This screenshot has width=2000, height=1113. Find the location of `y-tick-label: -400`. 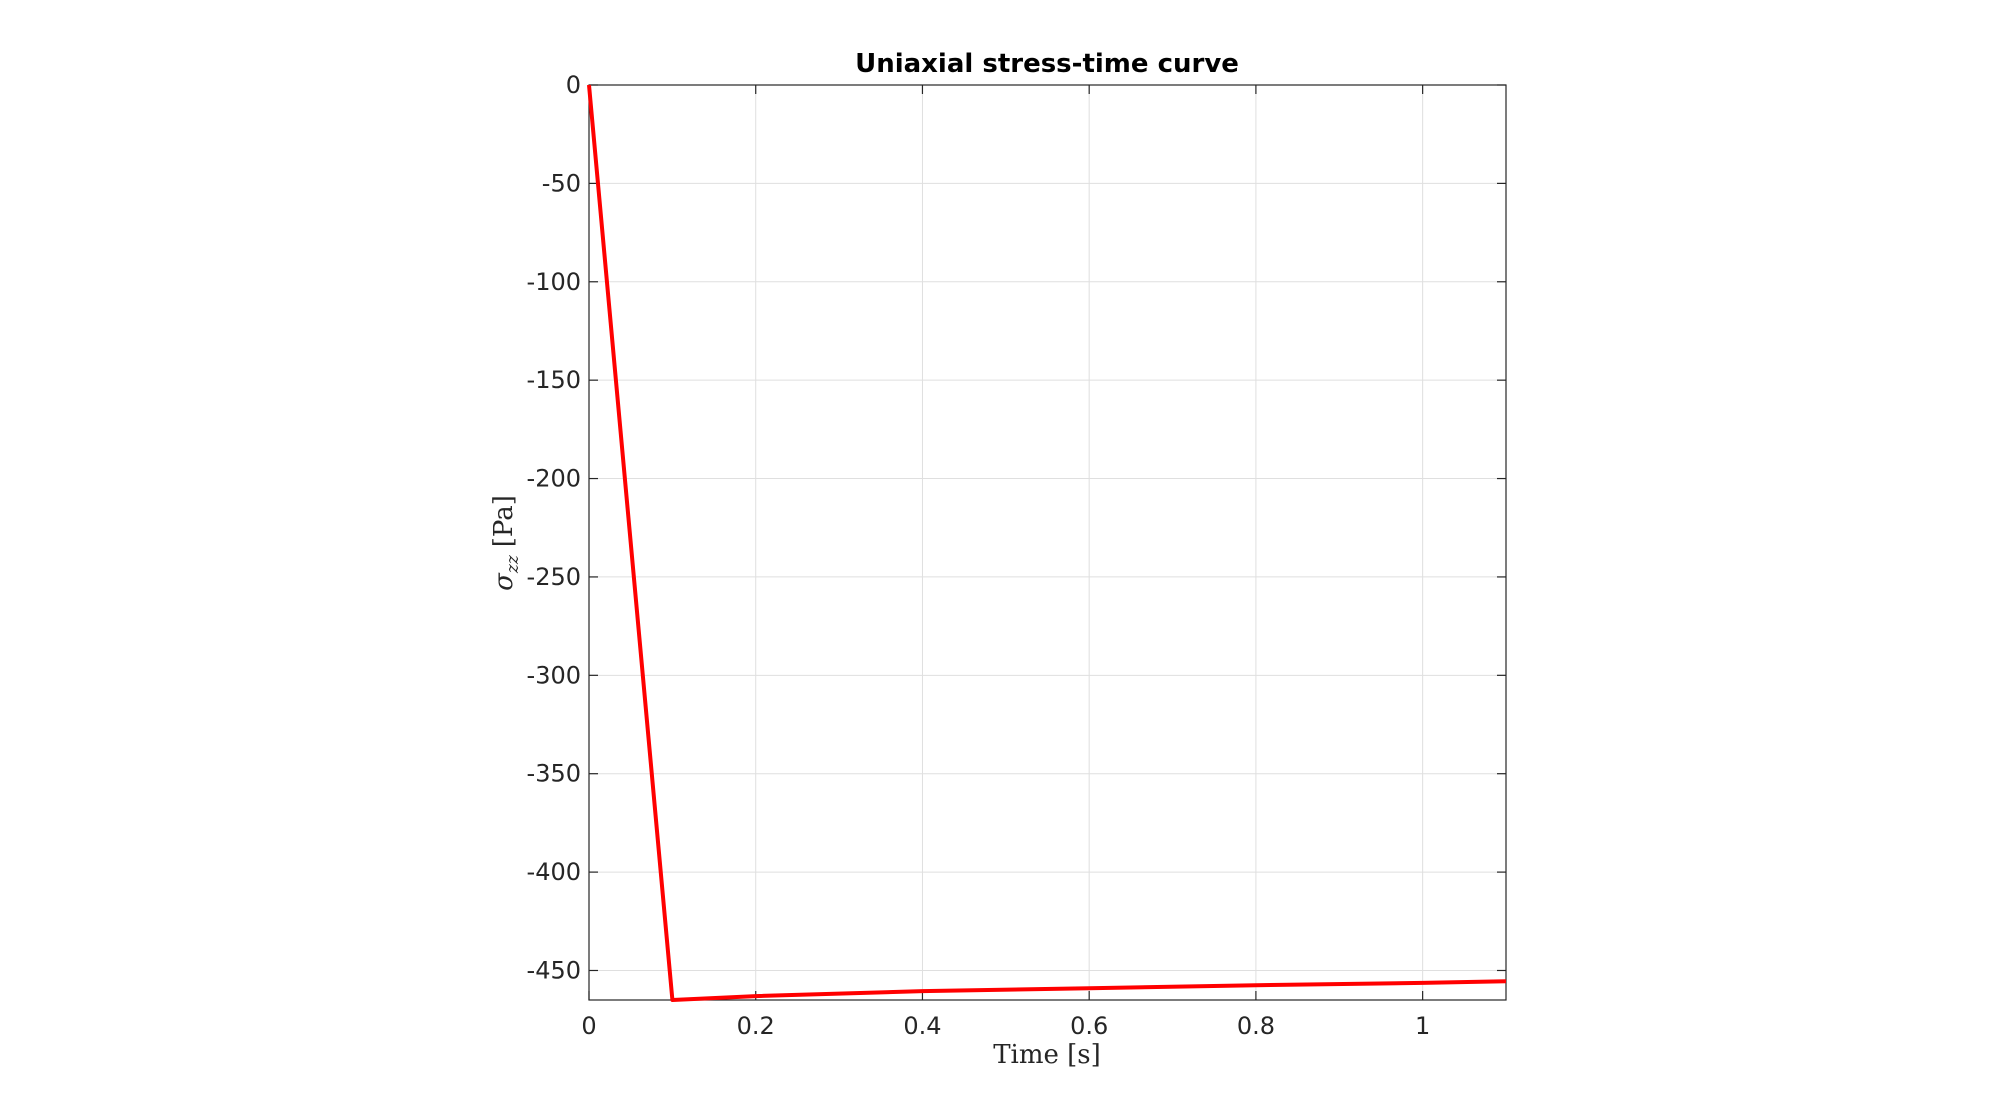

y-tick-label: -400 is located at coordinates (554, 872).